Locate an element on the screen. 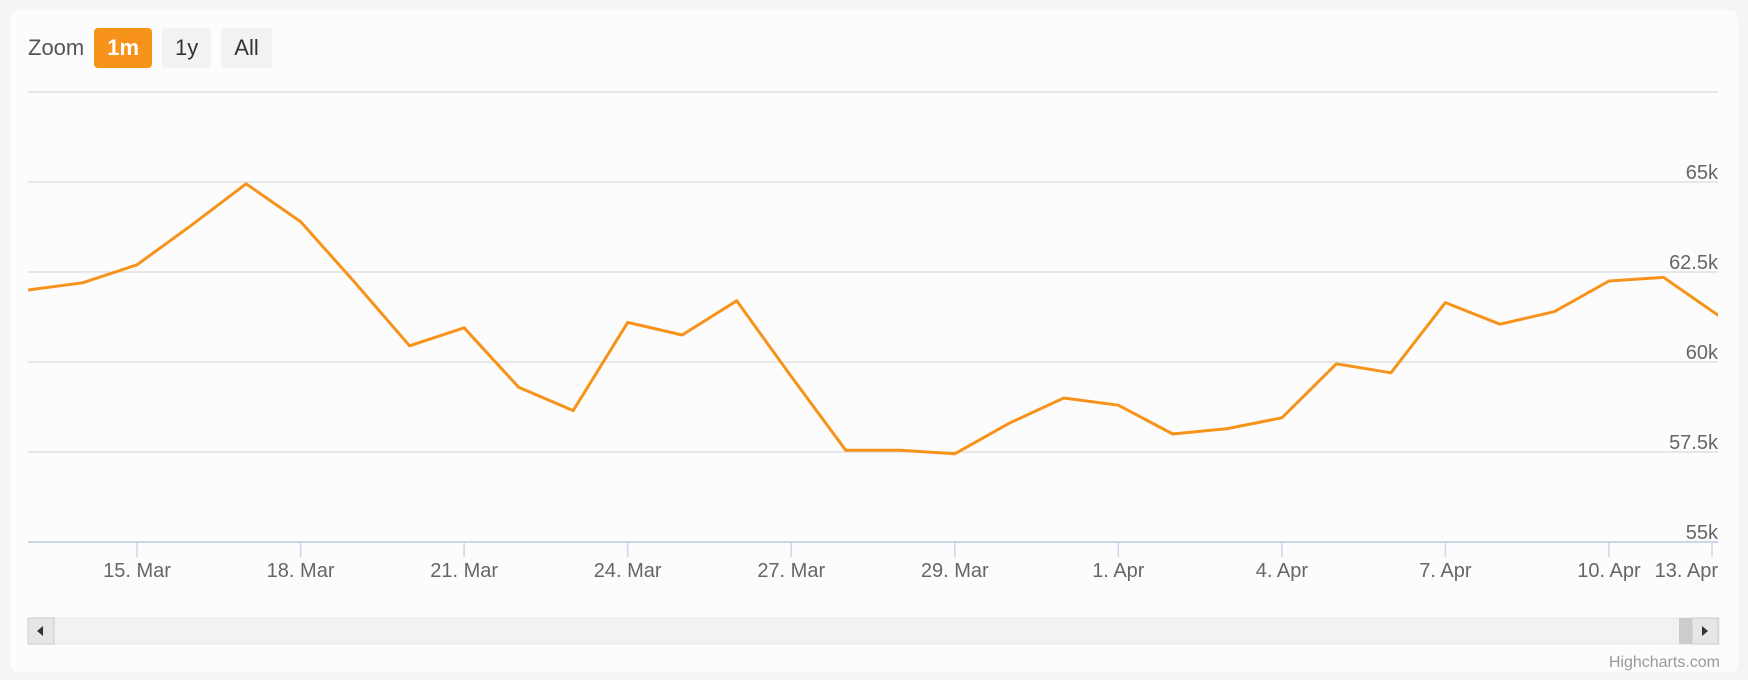 The width and height of the screenshot is (1748, 680). x-tick-label: 7. Apr is located at coordinates (1445, 571).